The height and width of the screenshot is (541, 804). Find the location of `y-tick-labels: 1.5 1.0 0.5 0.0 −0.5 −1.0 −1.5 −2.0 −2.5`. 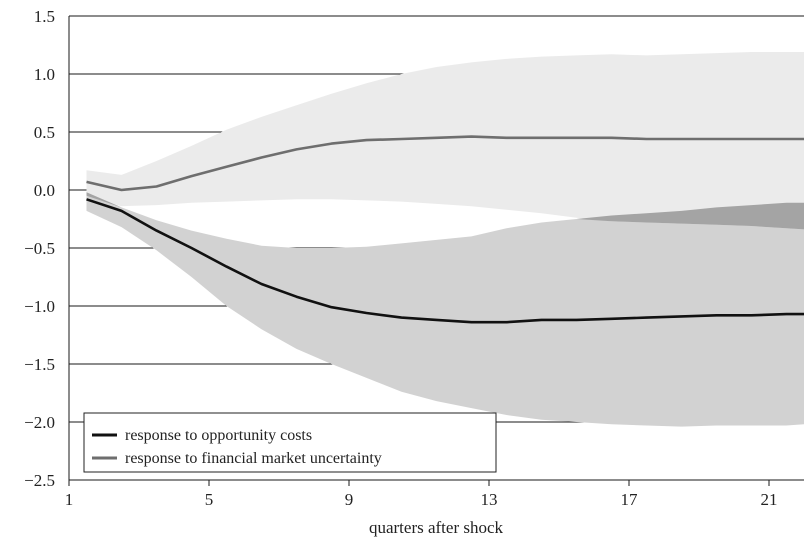

y-tick-labels: 1.5 1.0 0.5 0.0 −0.5 −1.0 −1.5 −2.0 −2.5 is located at coordinates (39, 248).